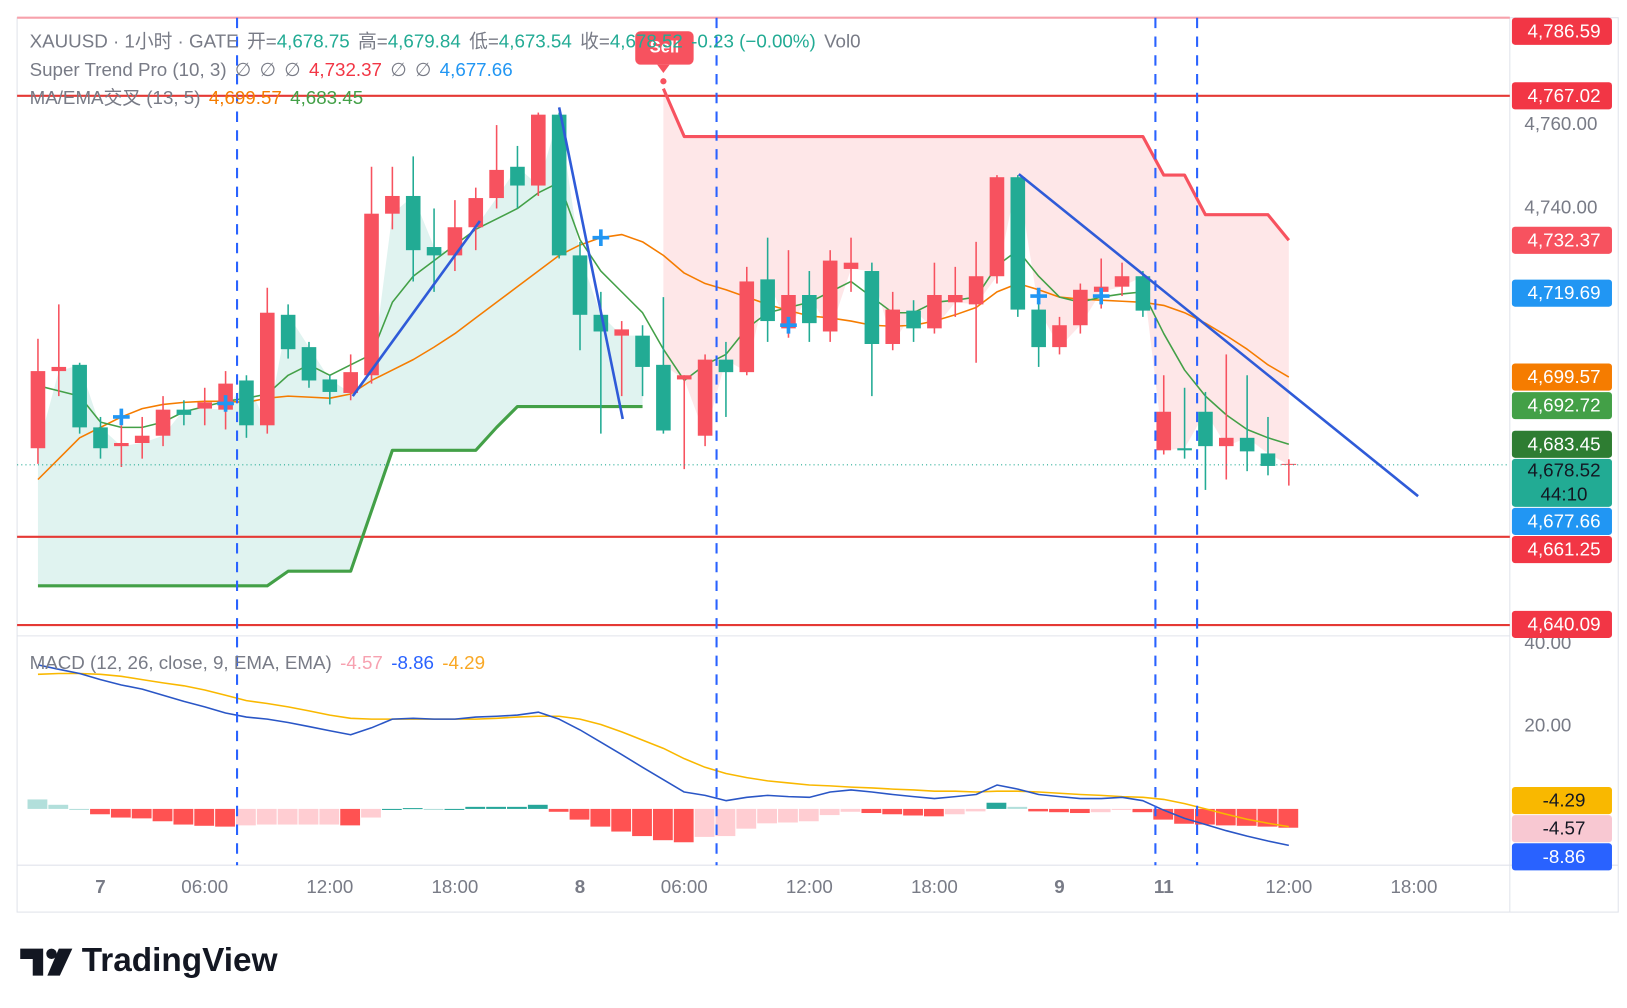 Image resolution: width=1627 pixels, height=1008 pixels. Describe the element at coordinates (134, 41) in the screenshot. I see `legend-item: XAUUSD · 1小时 · GATE` at that location.